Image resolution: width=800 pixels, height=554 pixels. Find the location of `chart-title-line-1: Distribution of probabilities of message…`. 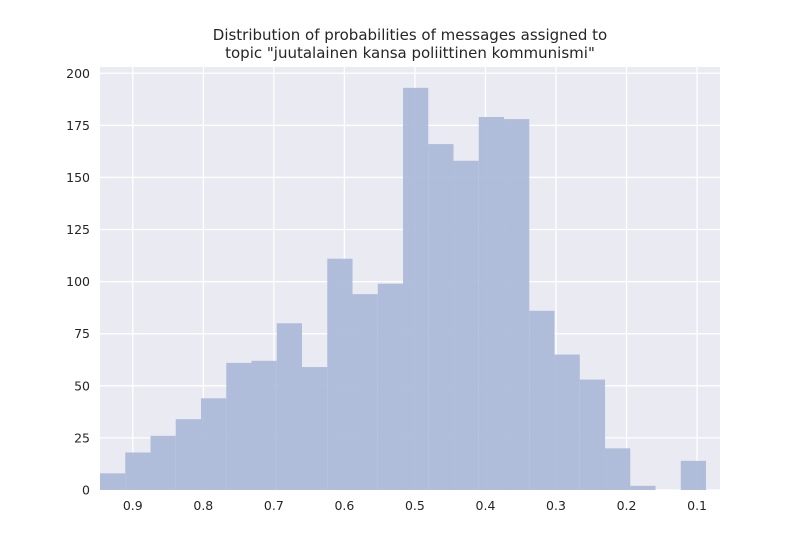

chart-title-line-1: Distribution of probabilities of message… is located at coordinates (410, 35).